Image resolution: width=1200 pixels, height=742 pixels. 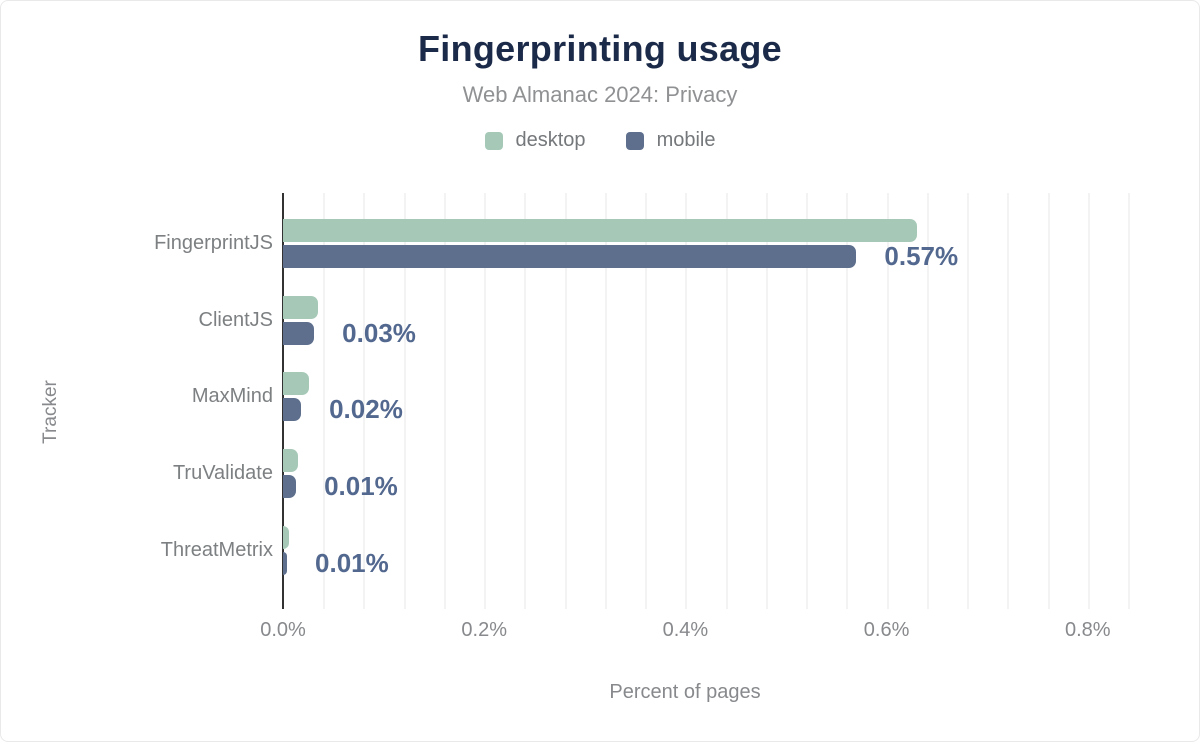 I want to click on x-tick-label: 0.8%, so click(x=1087, y=630).